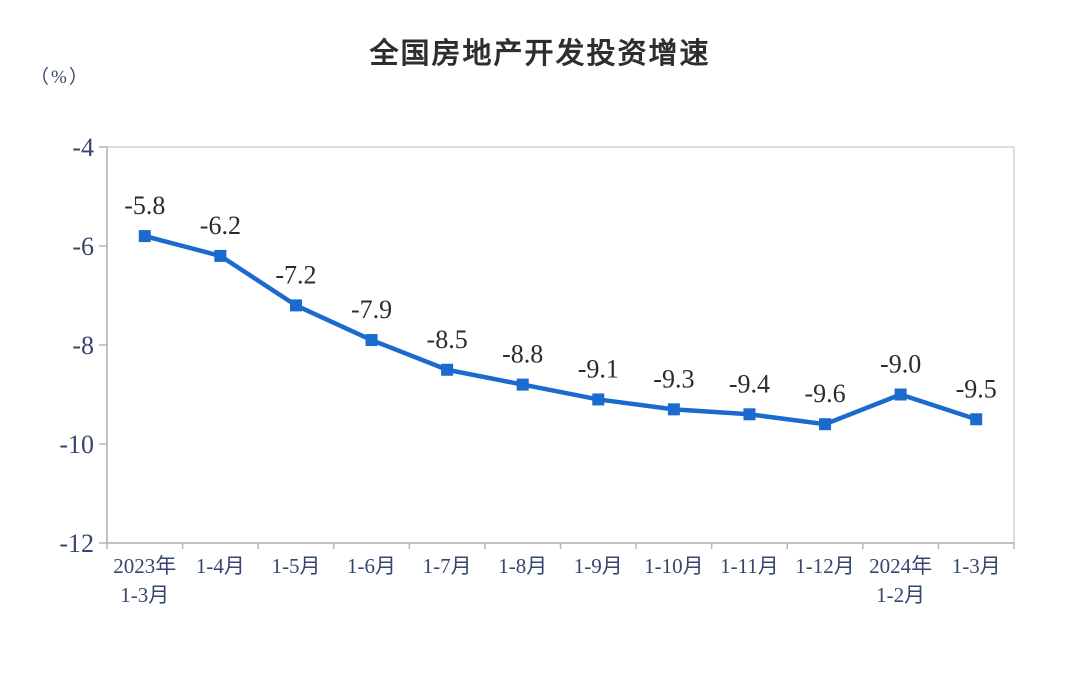  What do you see at coordinates (220, 566) in the screenshot?
I see `x-tick-label: 1-4月` at bounding box center [220, 566].